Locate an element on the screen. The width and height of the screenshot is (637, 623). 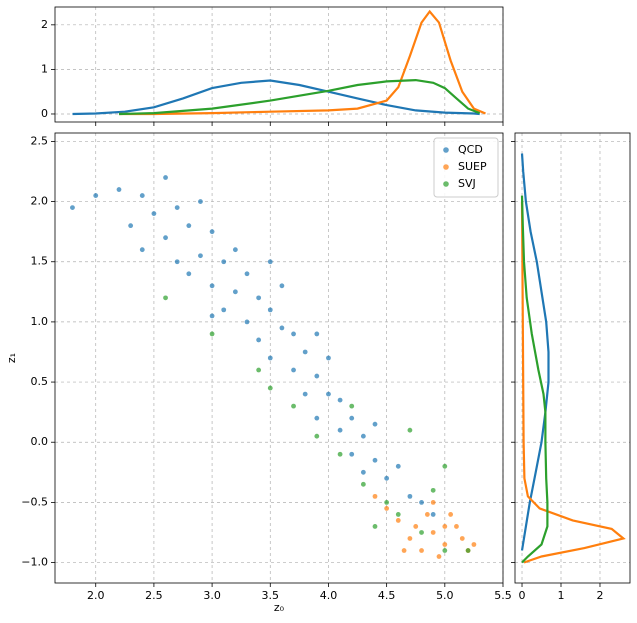
x-tick-label: 3.5 is located at coordinates (271, 595).